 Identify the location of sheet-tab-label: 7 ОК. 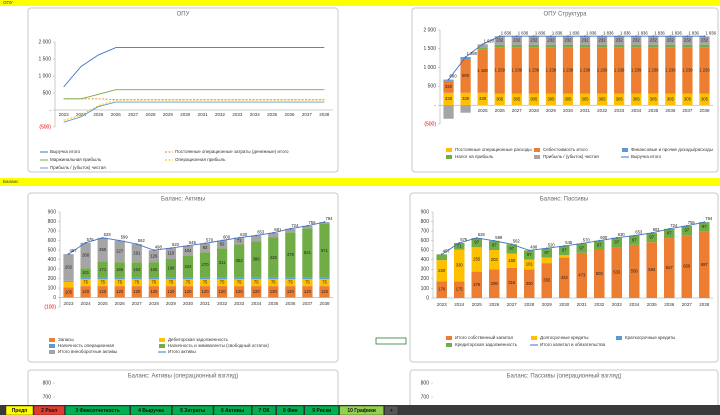
(264, 411).